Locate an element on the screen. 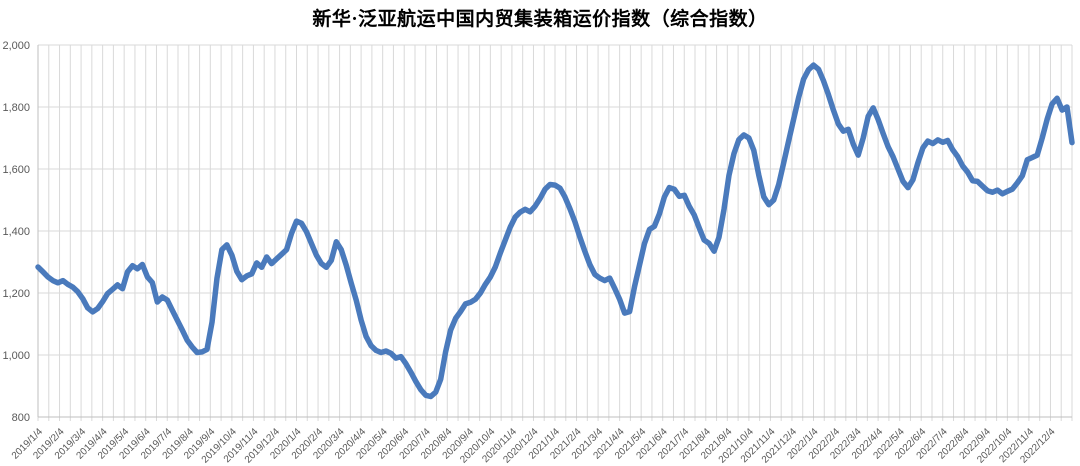  y-axis-labels: 2,000 1,800 1,600 1,400 1,200 1,000 800 is located at coordinates (16, 232).